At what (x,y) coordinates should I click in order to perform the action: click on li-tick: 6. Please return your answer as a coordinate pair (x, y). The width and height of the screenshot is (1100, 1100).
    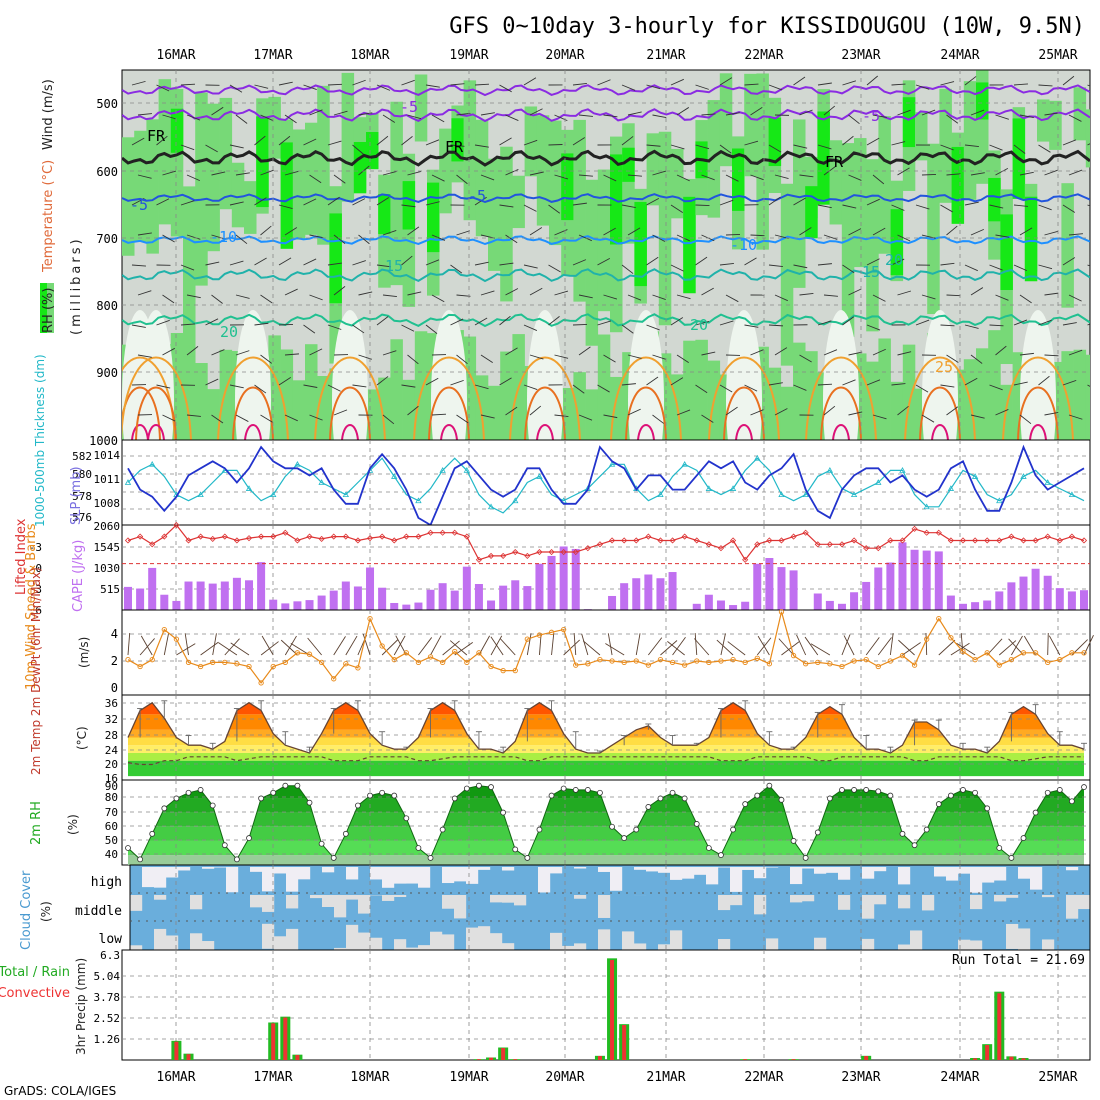
    Looking at the image, I should click on (38, 610).